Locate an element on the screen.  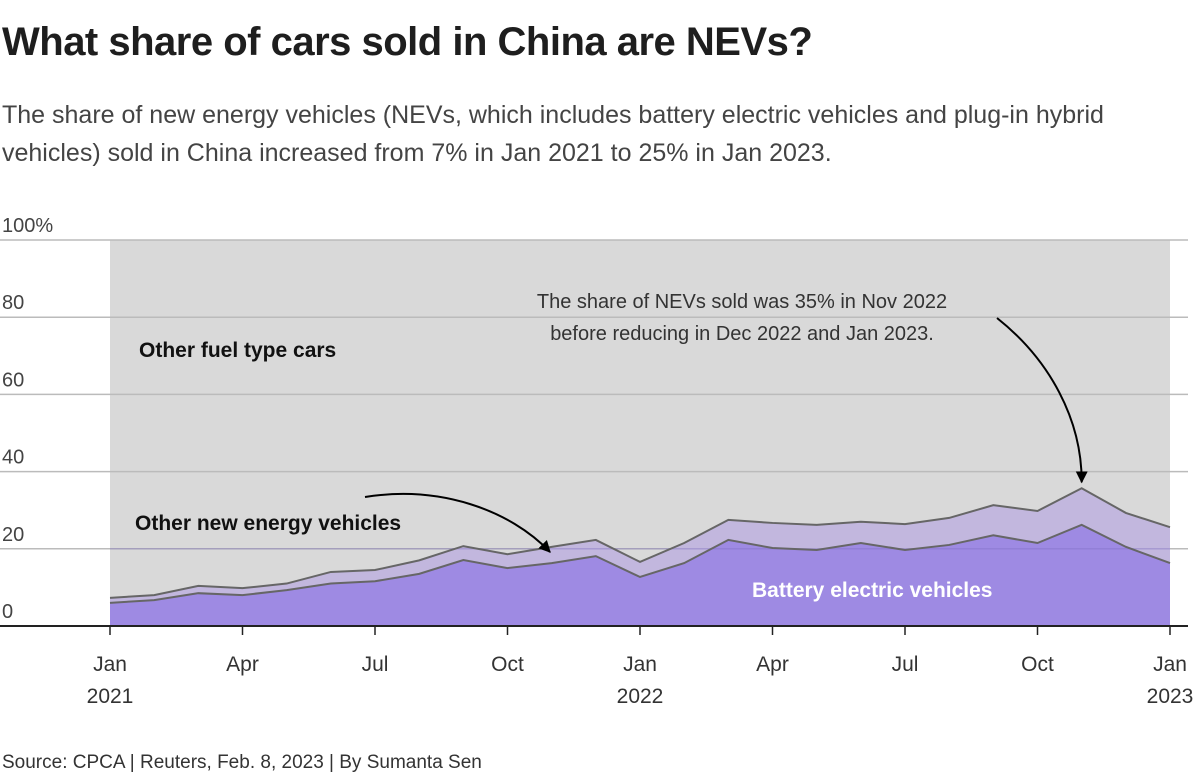
y-tick-label: 80 is located at coordinates (13, 303).